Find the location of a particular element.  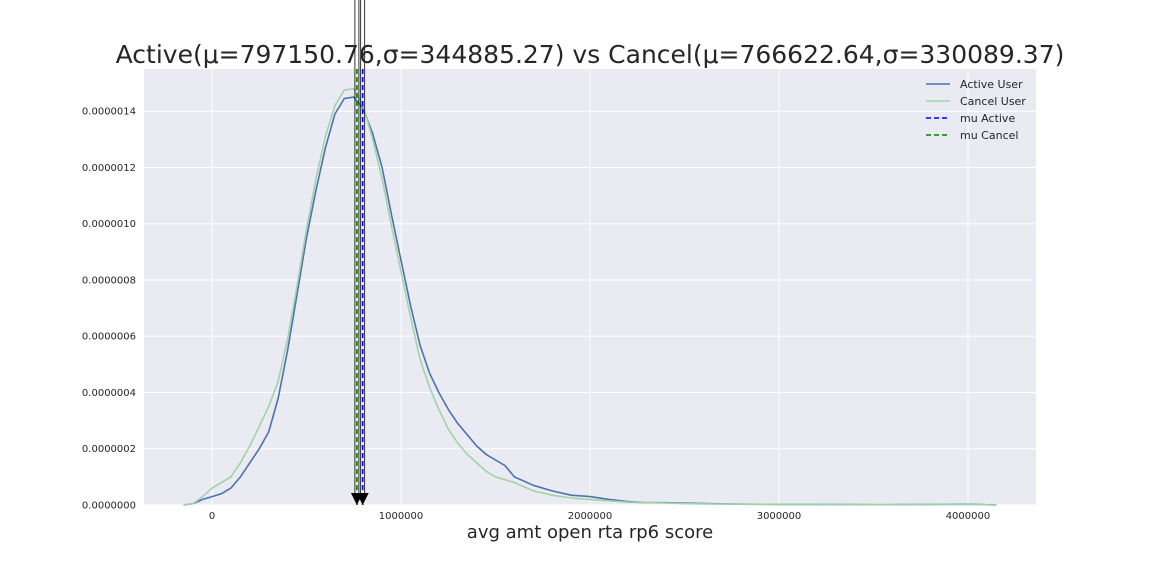

arrow-head is located at coordinates (356, 499).